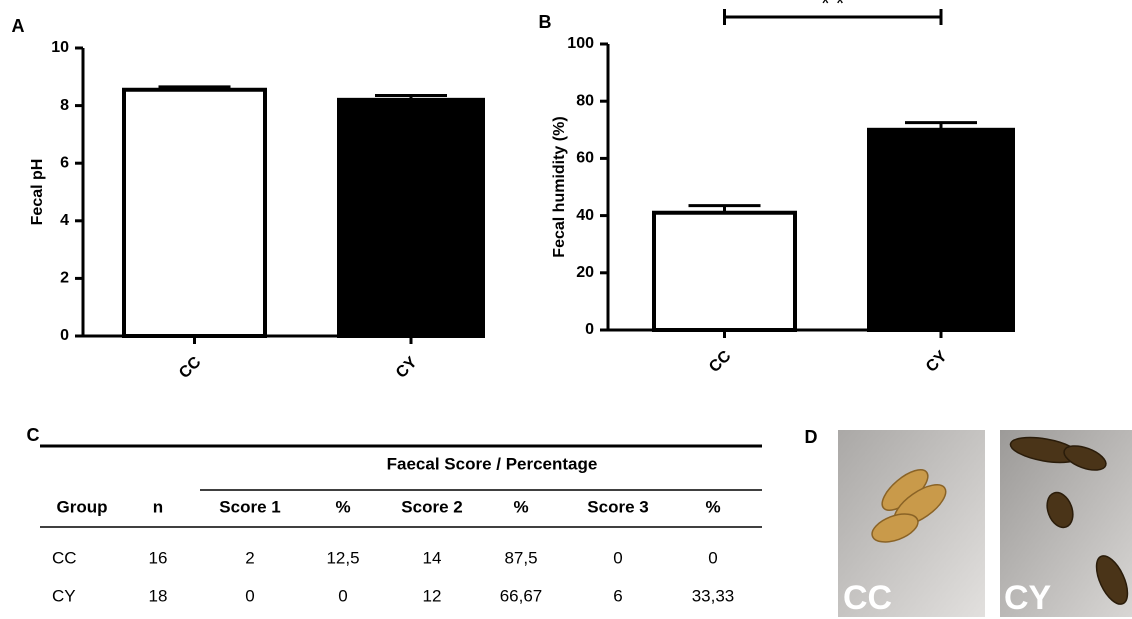 The height and width of the screenshot is (619, 1132). Describe the element at coordinates (811, 437) in the screenshot. I see `panel-label: D` at that location.